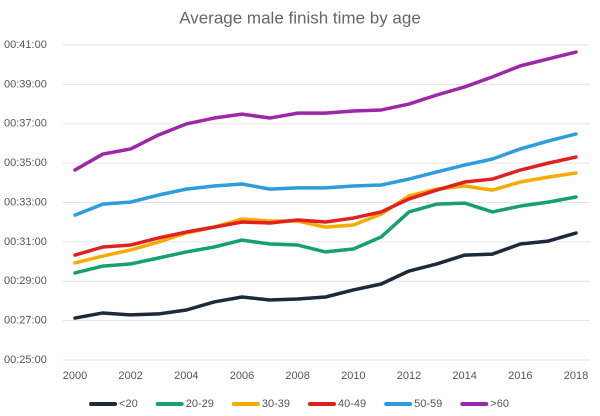  I want to click on x-tick-label: 2018, so click(576, 376).